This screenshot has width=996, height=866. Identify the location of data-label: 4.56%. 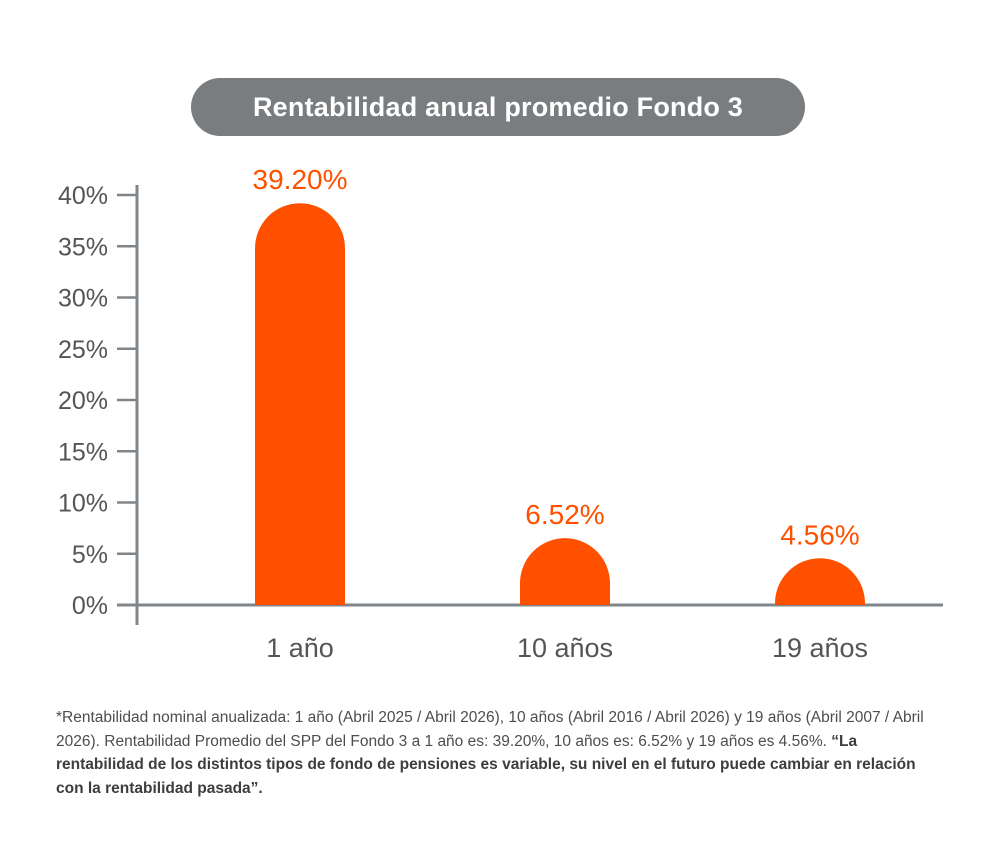
(819, 534).